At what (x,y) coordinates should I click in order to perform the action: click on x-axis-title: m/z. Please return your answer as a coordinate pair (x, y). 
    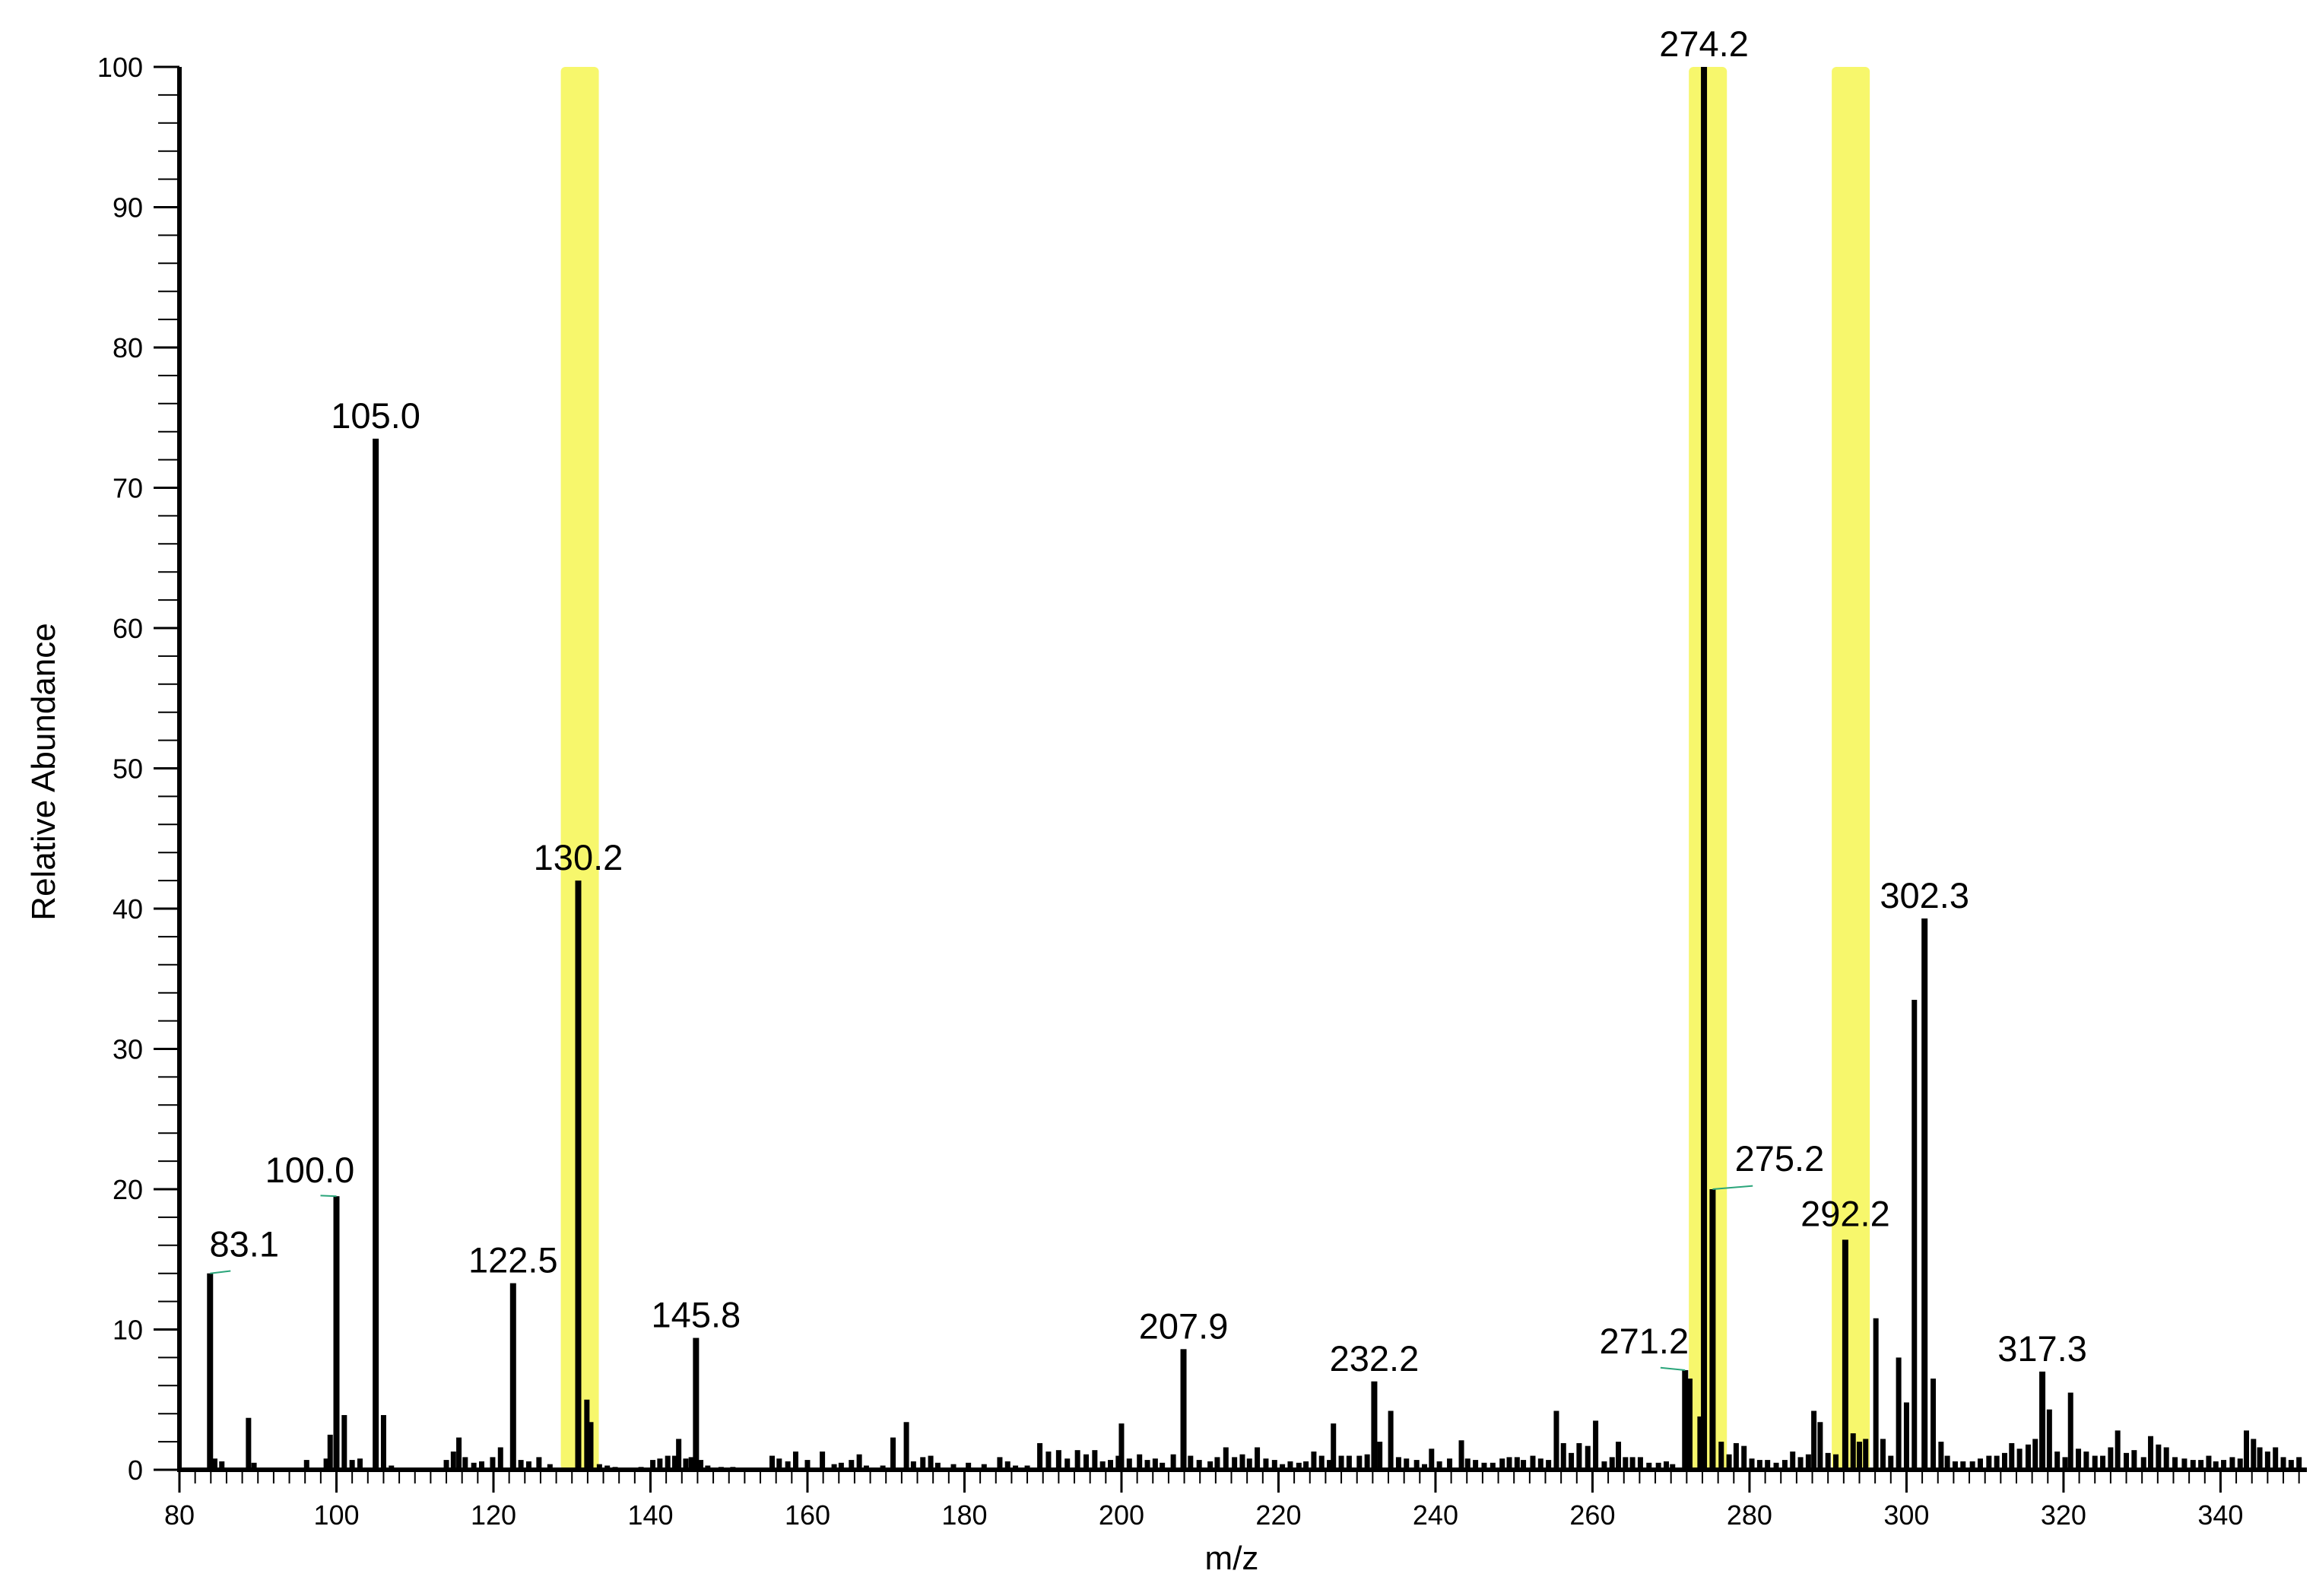
    Looking at the image, I should click on (1232, 1558).